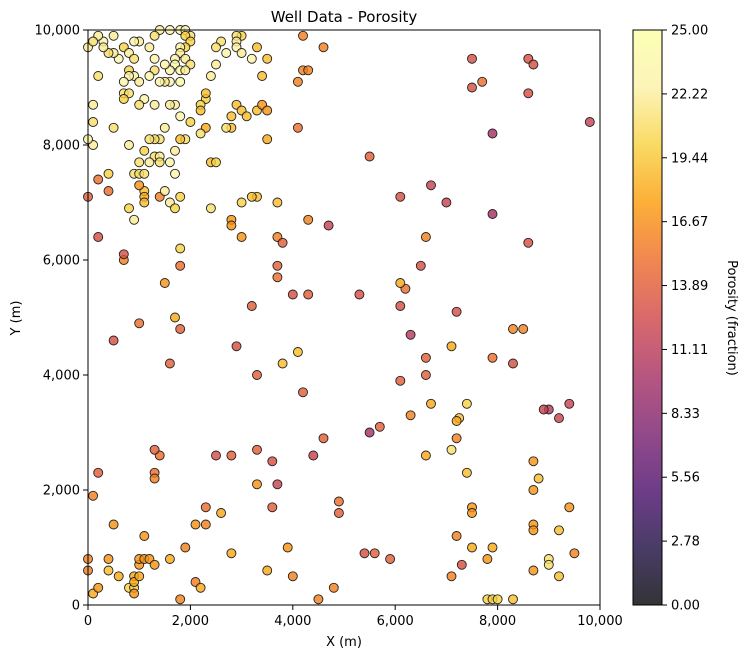 The height and width of the screenshot is (659, 748). What do you see at coordinates (344, 17) in the screenshot?
I see `chart-title: Well Data - Porosity` at bounding box center [344, 17].